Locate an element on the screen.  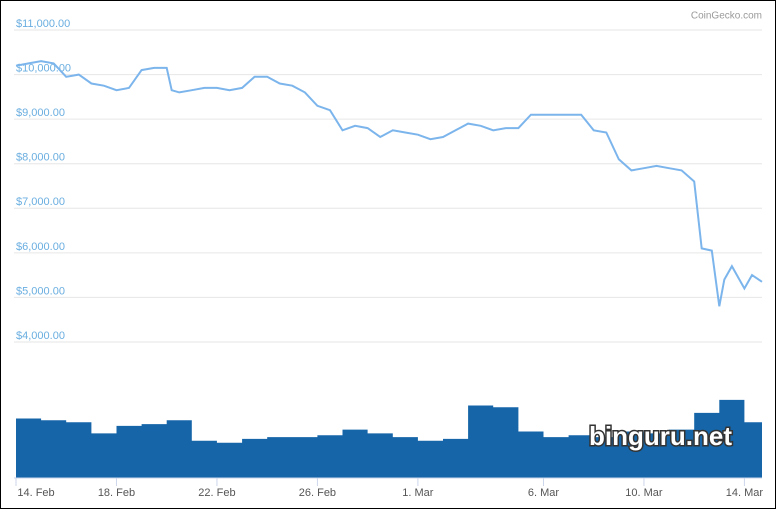
y-tick-label: $4,000.00 is located at coordinates (40, 336).